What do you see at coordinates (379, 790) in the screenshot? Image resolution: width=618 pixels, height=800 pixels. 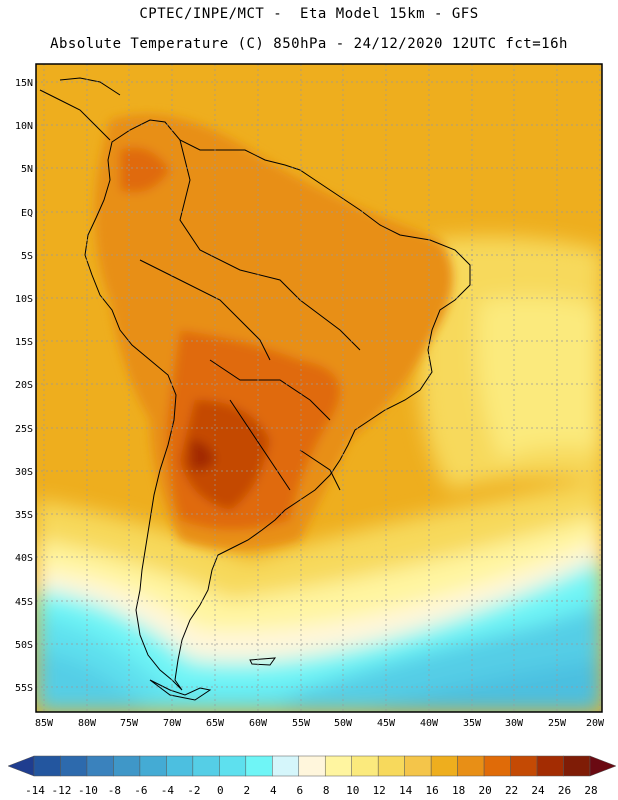 I see `colorbar-label: 12` at bounding box center [379, 790].